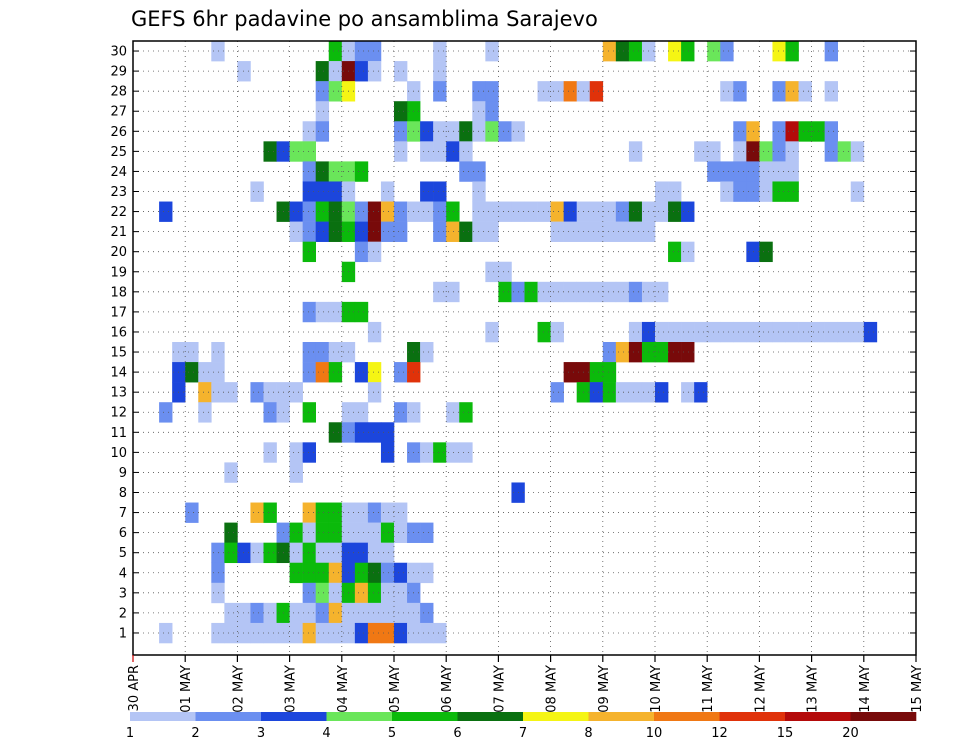 This screenshot has width=960, height=742. I want to click on y-tick-label: 22, so click(118, 212).